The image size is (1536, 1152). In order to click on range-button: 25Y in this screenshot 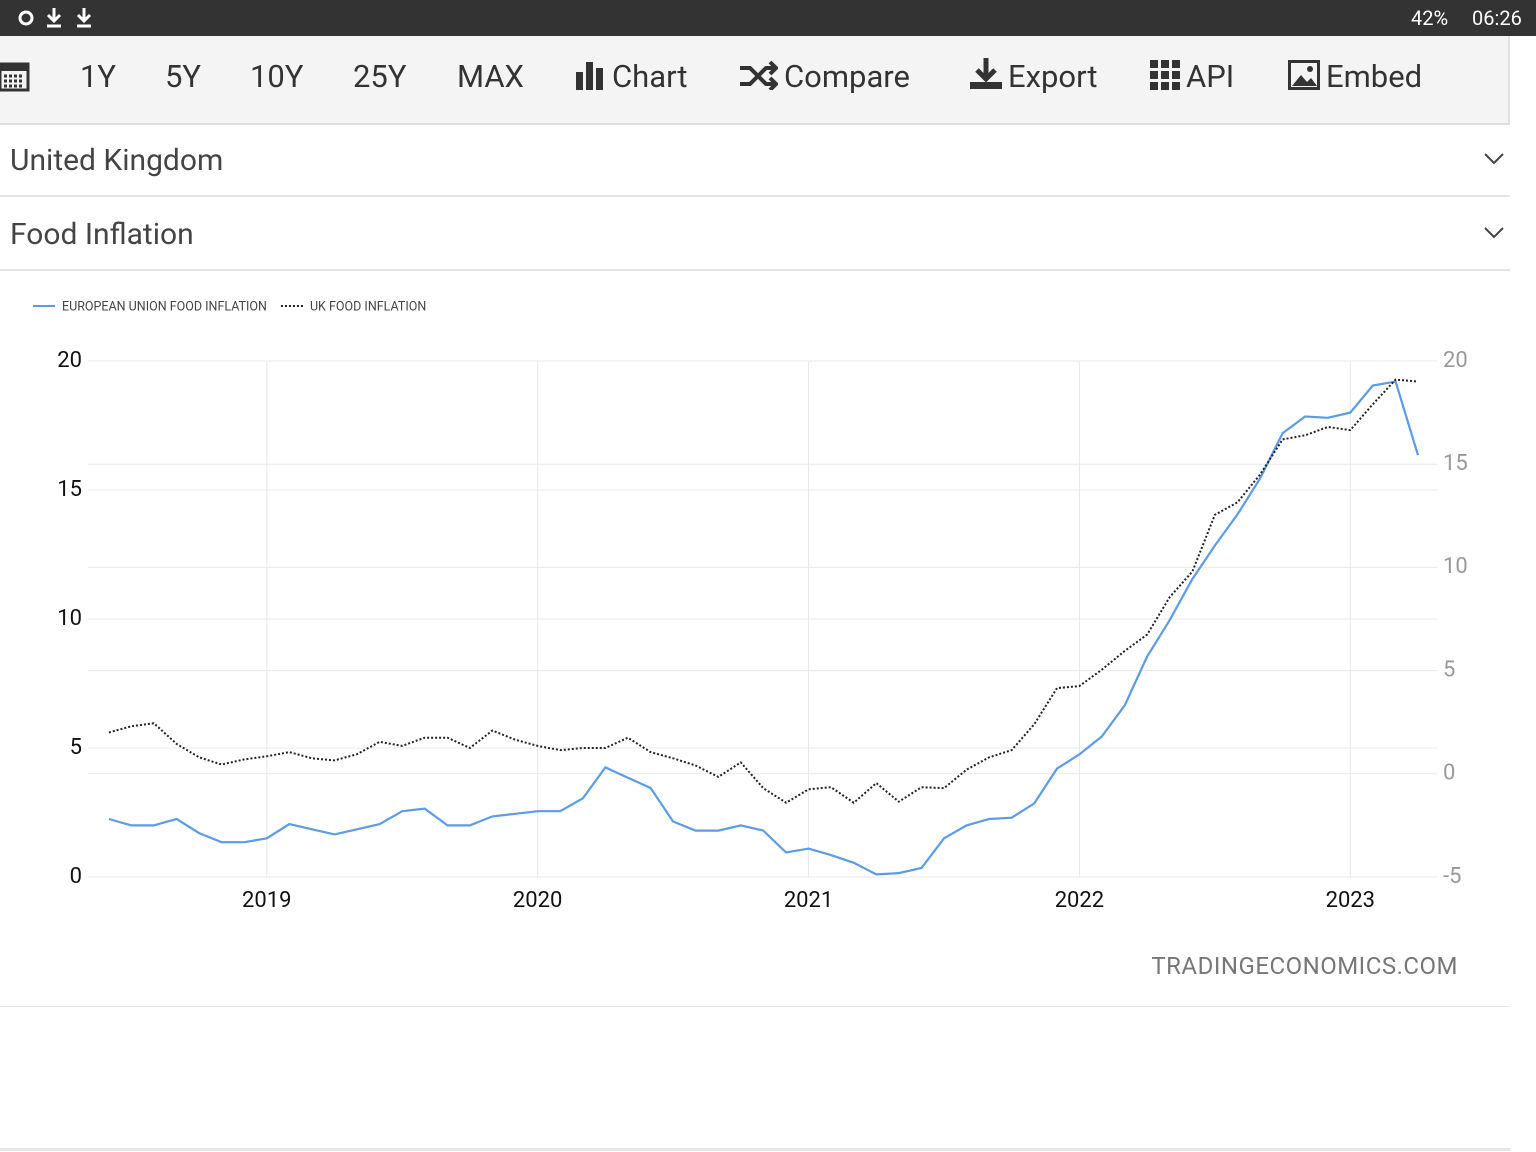, I will do `click(380, 76)`.